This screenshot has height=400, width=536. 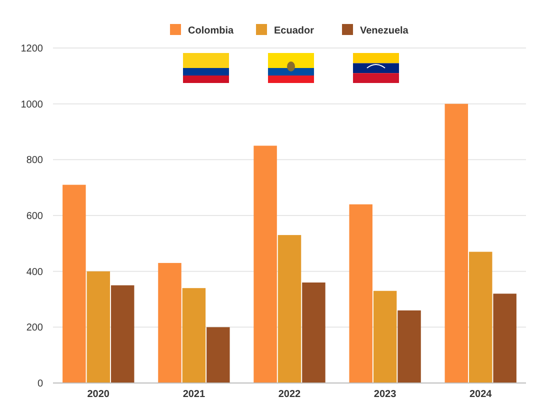 What do you see at coordinates (35, 216) in the screenshot?
I see `y-tick-label: 600` at bounding box center [35, 216].